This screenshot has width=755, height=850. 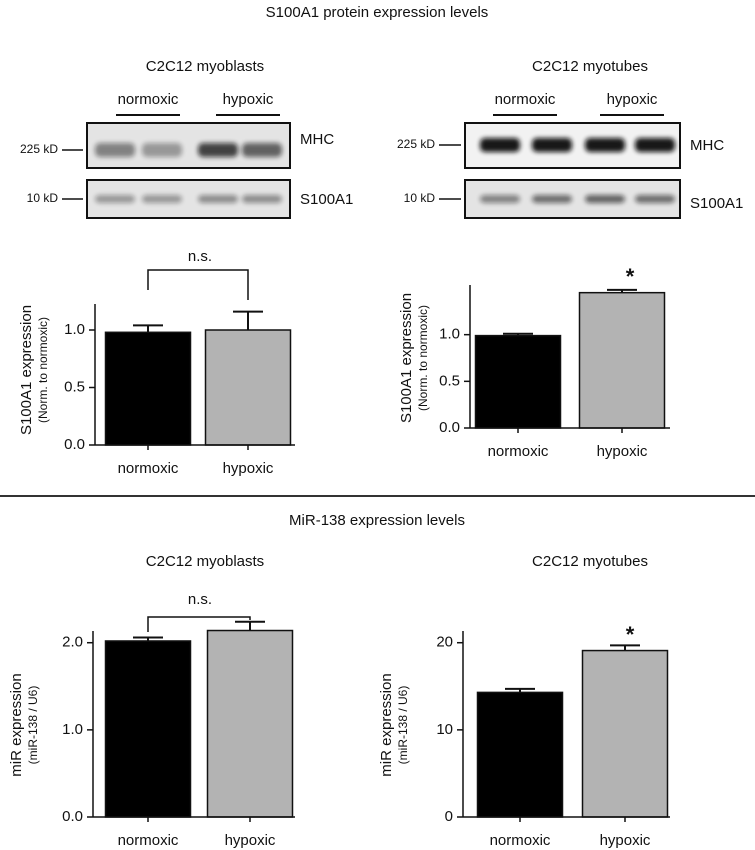 What do you see at coordinates (377, 12) in the screenshot?
I see `section-title: S100A1 protein expression levels` at bounding box center [377, 12].